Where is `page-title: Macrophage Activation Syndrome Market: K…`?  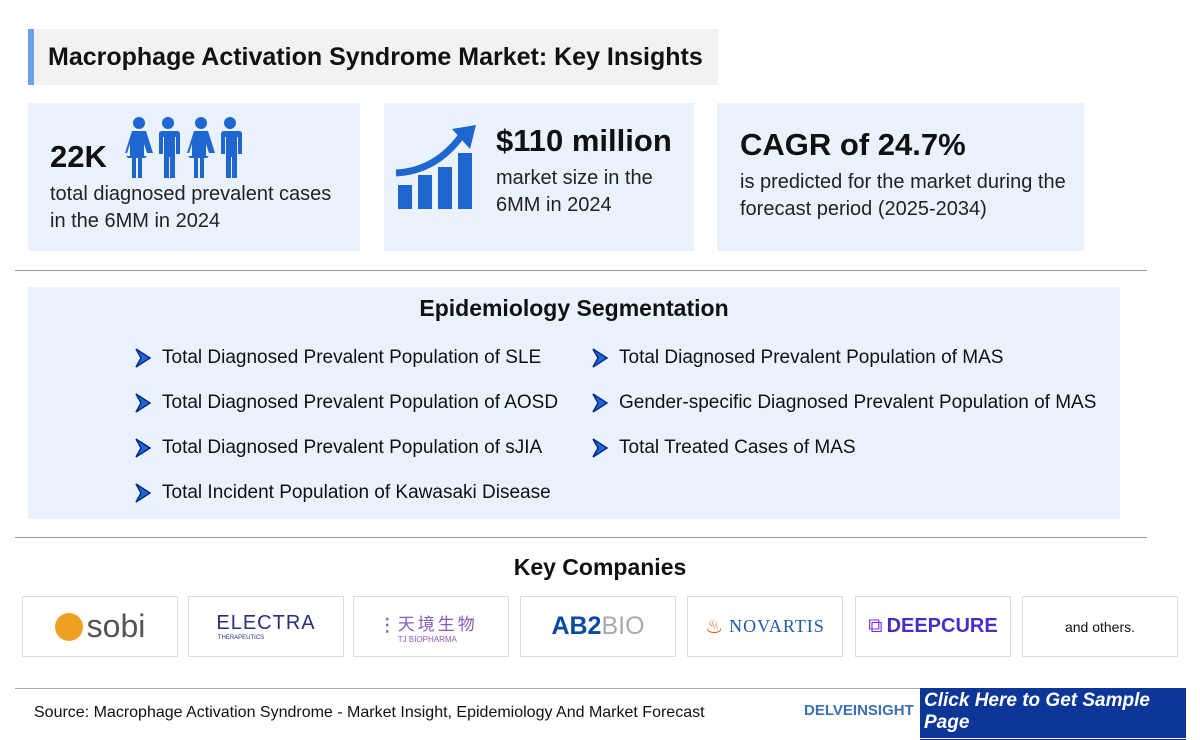
page-title: Macrophage Activation Syndrome Market: K… is located at coordinates (373, 57).